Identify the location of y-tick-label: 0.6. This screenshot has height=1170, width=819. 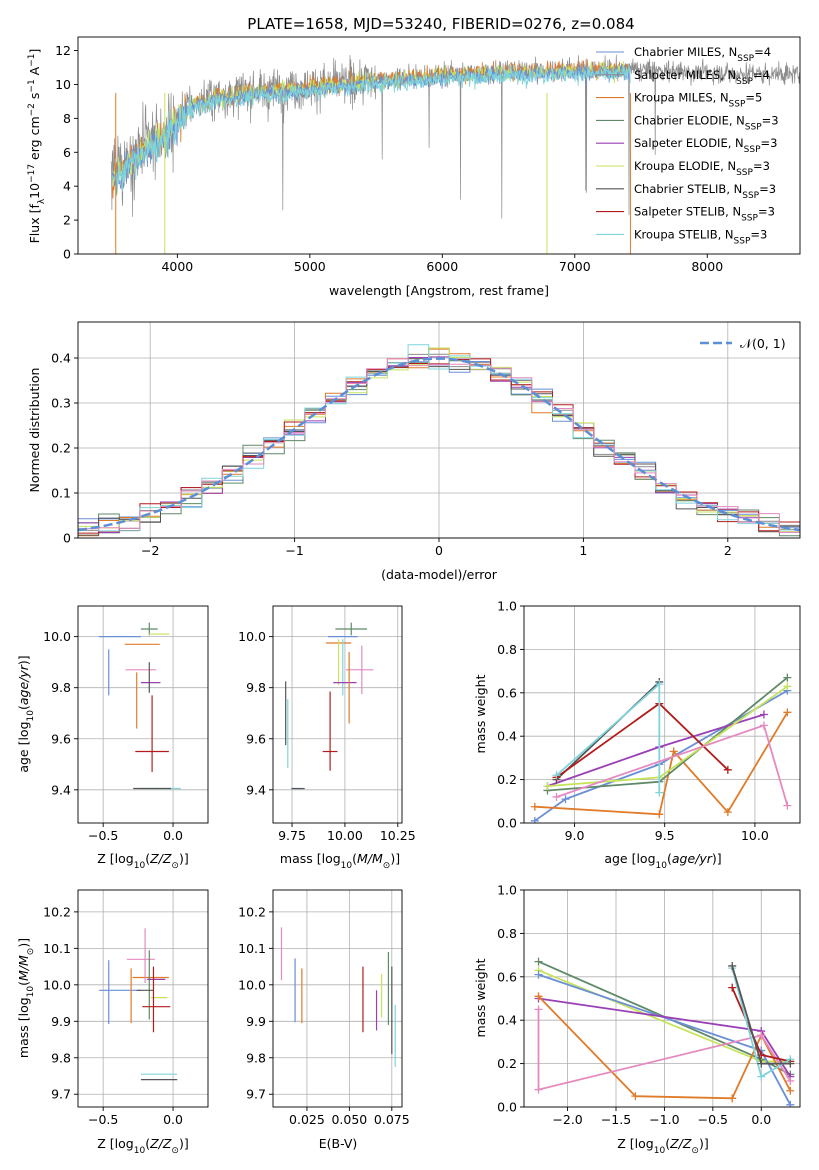
(507, 976).